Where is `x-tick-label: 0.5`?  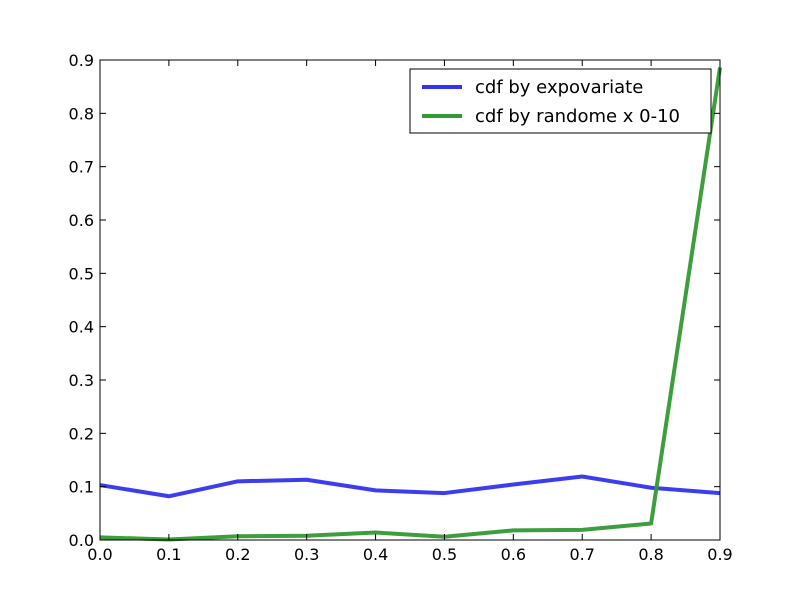 x-tick-label: 0.5 is located at coordinates (444, 554).